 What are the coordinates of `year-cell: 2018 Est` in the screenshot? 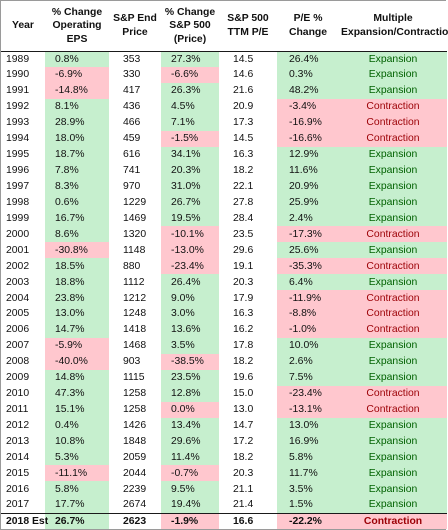 It's located at (24, 521).